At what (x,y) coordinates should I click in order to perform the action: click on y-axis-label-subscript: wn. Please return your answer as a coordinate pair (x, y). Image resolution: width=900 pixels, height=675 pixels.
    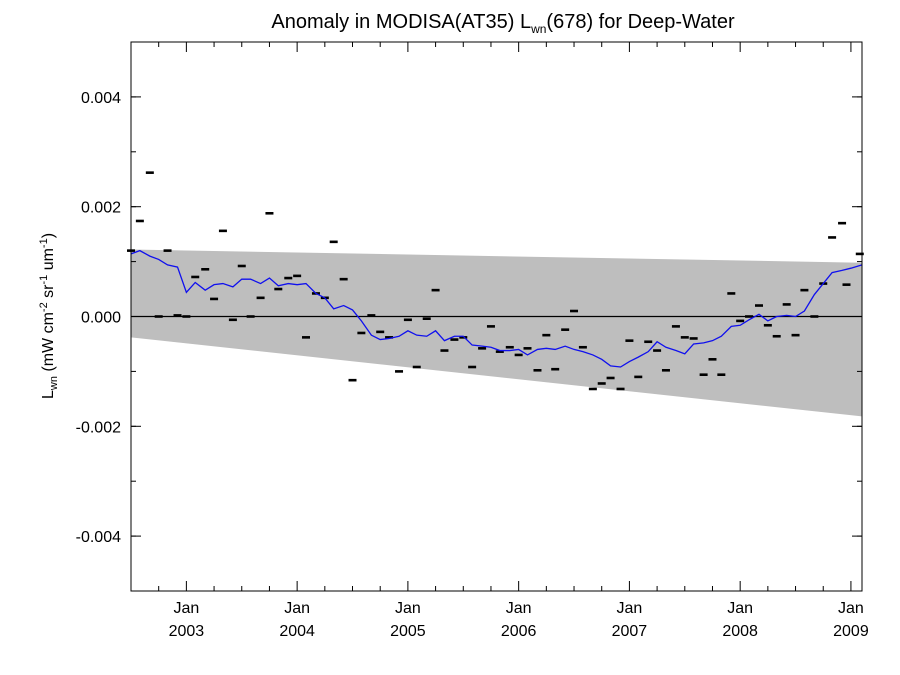
    Looking at the image, I should click on (54, 383).